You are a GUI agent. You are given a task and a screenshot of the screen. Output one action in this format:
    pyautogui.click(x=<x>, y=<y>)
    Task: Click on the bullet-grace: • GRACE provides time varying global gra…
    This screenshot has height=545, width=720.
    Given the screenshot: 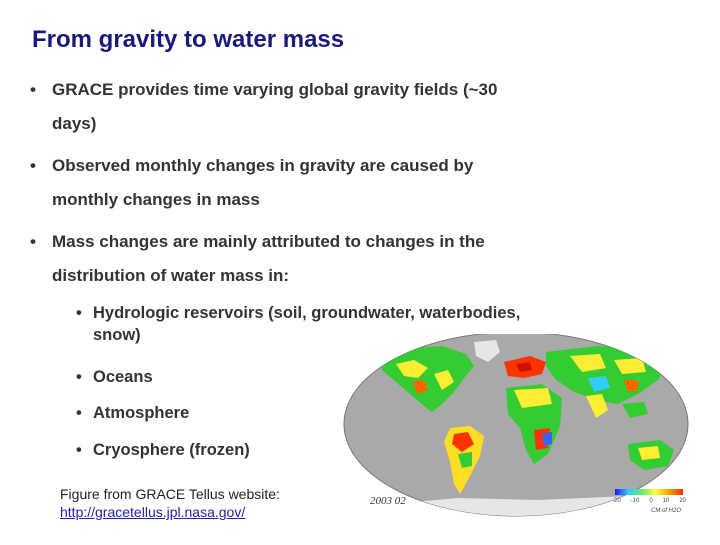 What is the action you would take?
    pyautogui.click(x=264, y=107)
    